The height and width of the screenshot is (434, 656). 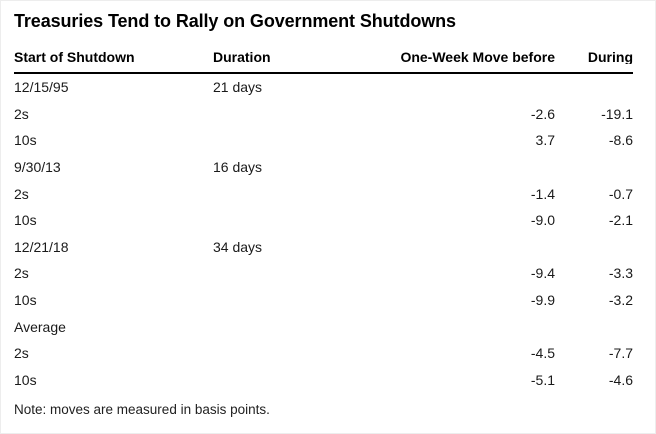 I want to click on table-row: 10s -5.1 -4.6, so click(x=323, y=380).